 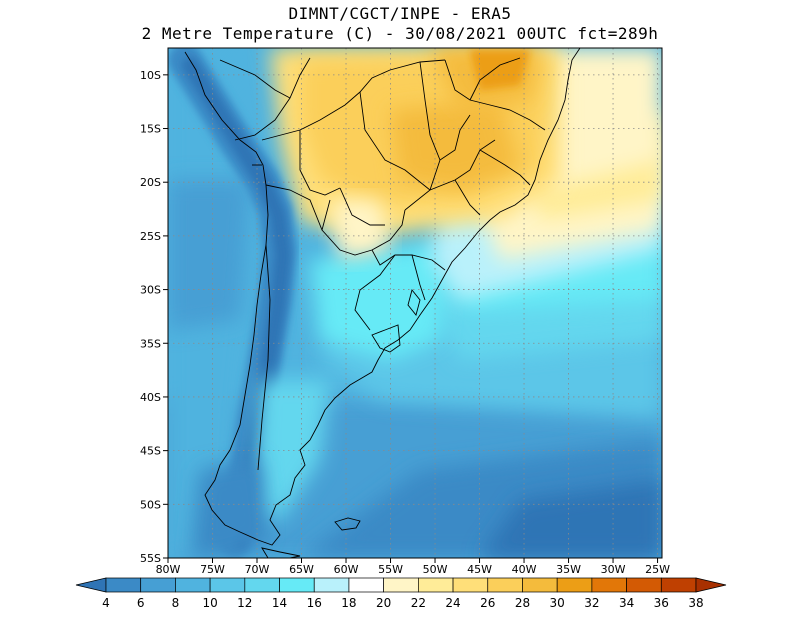 I want to click on colorbar-label: 28, so click(x=522, y=603).